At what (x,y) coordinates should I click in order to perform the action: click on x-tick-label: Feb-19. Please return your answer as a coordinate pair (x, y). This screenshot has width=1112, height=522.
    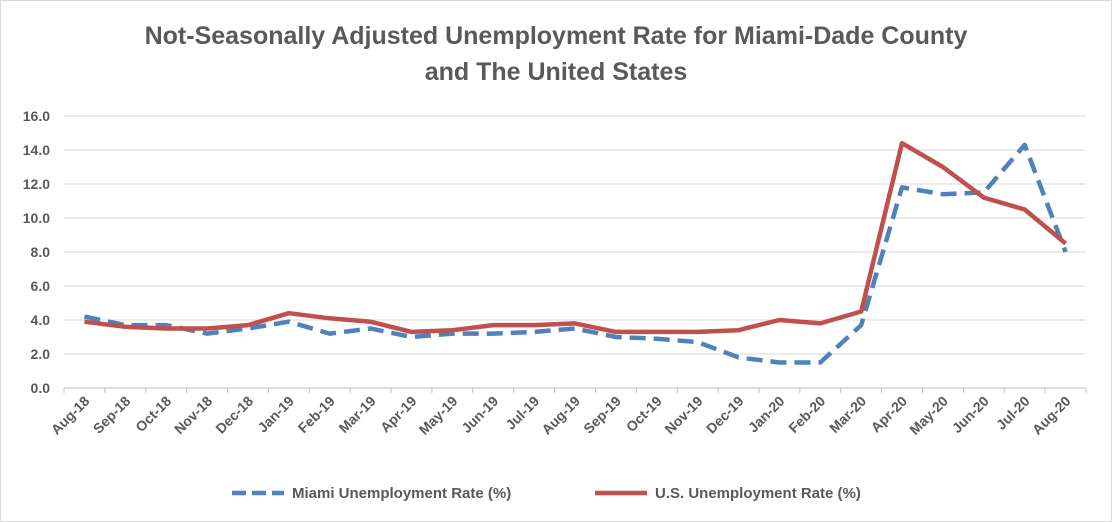
    Looking at the image, I should click on (316, 414).